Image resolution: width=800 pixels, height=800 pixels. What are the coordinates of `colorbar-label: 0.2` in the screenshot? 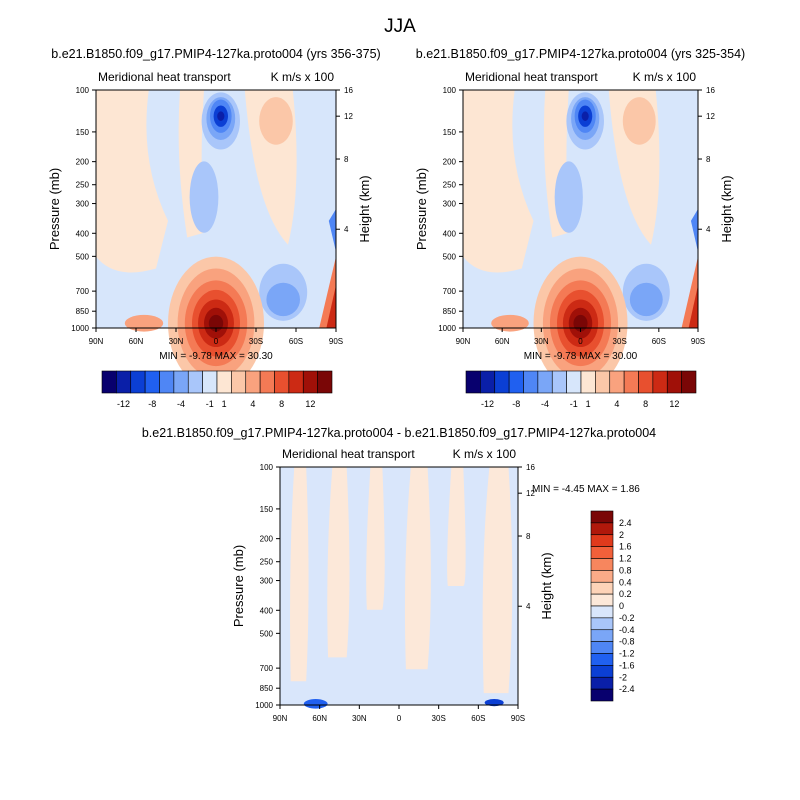 It's located at (625, 594).